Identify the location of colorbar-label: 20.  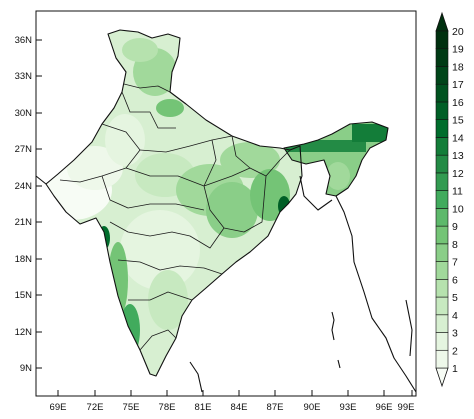
(458, 32).